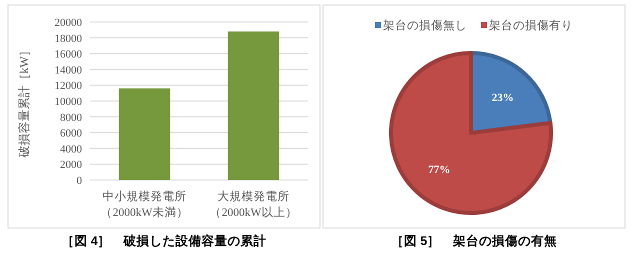 This screenshot has width=633, height=262. What do you see at coordinates (71, 134) in the screenshot?
I see `y-tick-label: 6000` at bounding box center [71, 134].